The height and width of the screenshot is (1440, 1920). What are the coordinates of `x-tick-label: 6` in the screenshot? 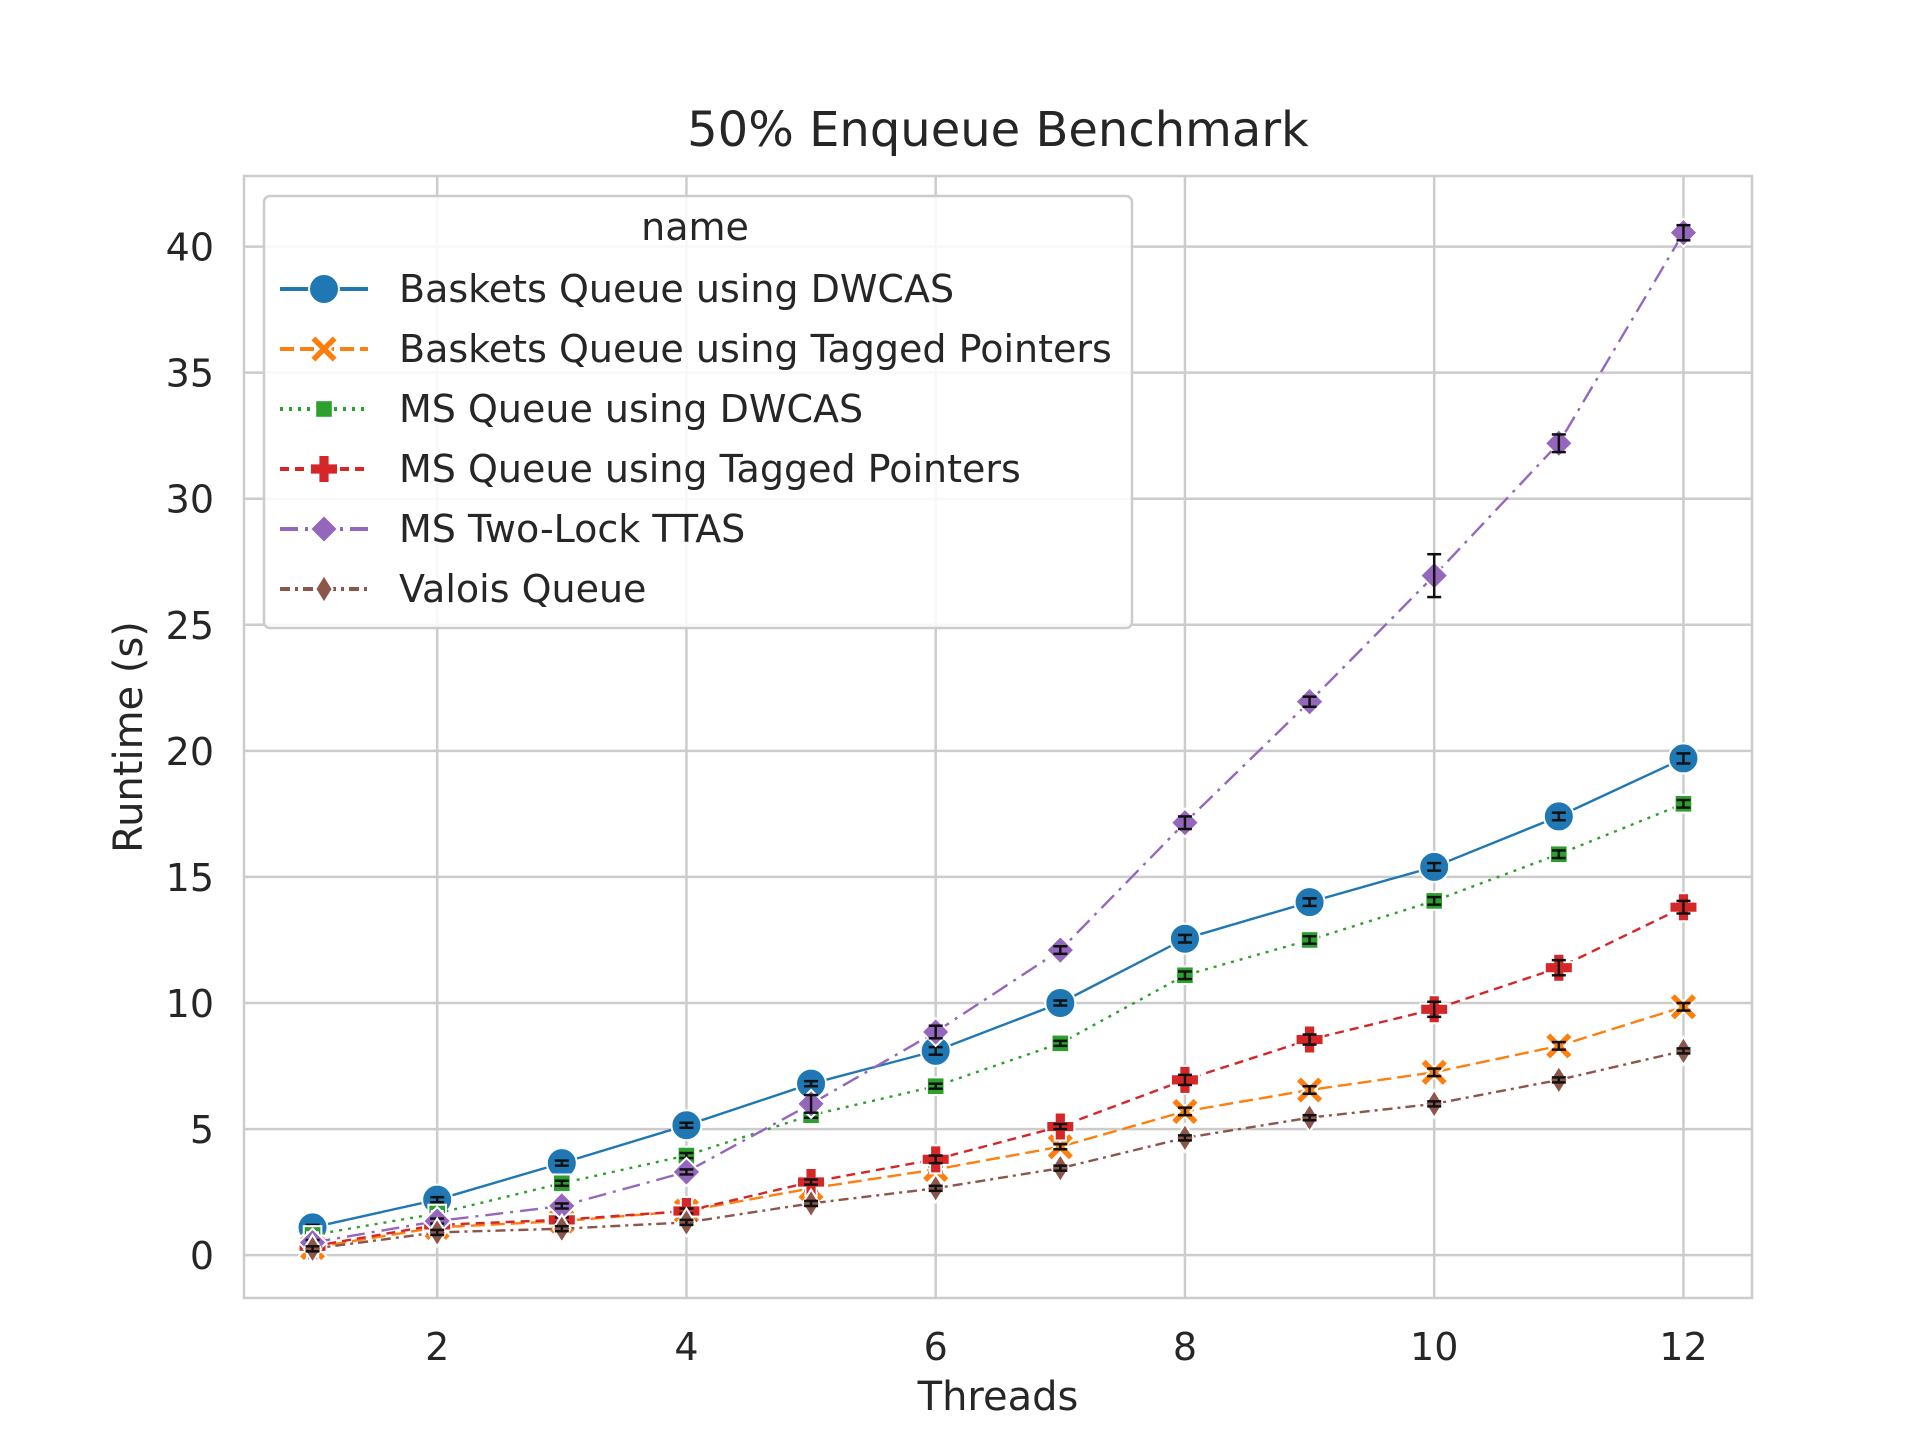 It's located at (936, 1347).